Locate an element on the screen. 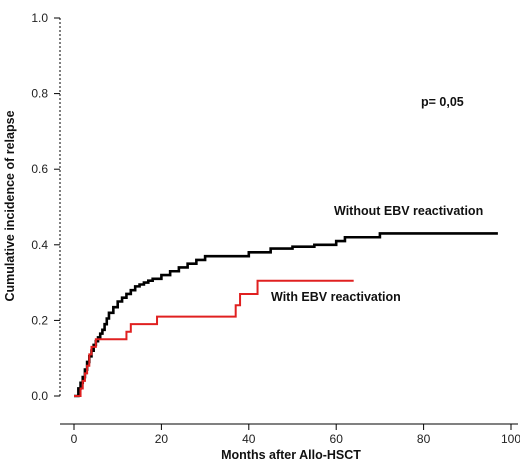 This screenshot has height=463, width=520. x-tick-label: 0 is located at coordinates (74, 439).